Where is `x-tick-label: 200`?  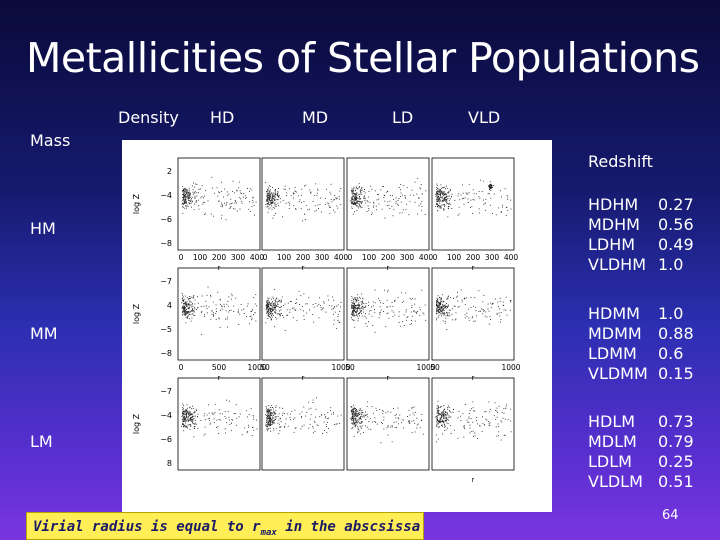 x-tick-label: 200 is located at coordinates (473, 257).